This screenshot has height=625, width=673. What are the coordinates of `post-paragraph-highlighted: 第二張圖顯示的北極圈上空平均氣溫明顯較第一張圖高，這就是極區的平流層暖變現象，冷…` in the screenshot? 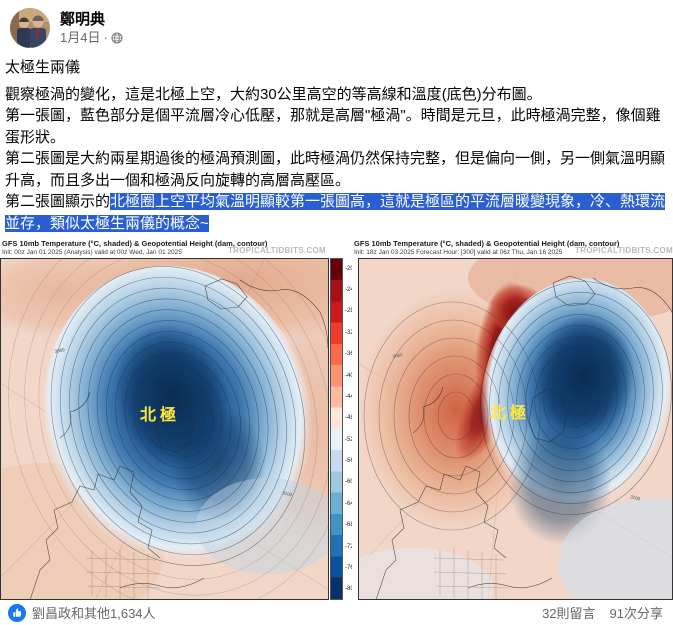 It's located at (336, 212).